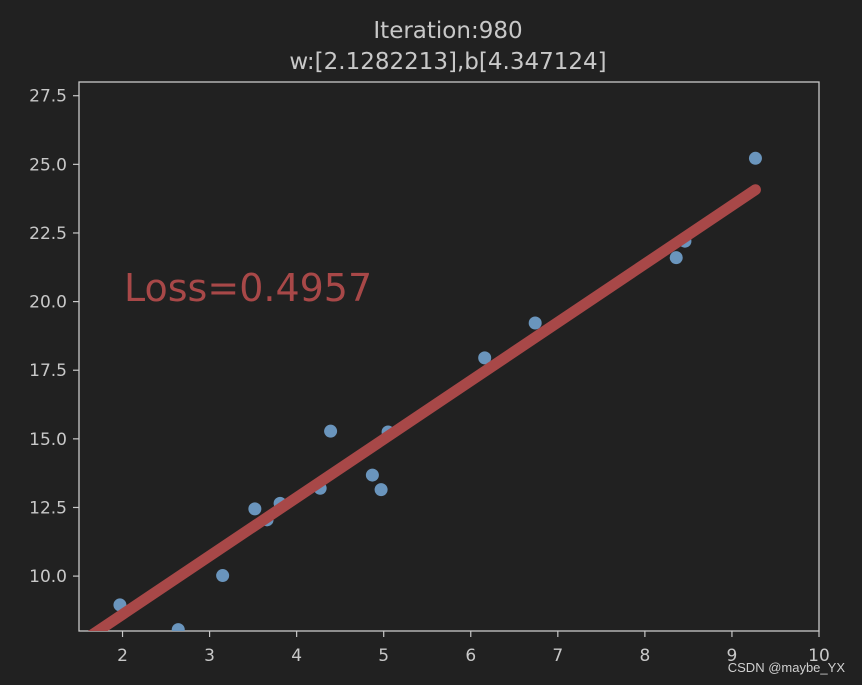 Image resolution: width=862 pixels, height=685 pixels. What do you see at coordinates (296, 656) in the screenshot?
I see `x-tick-label: 4` at bounding box center [296, 656].